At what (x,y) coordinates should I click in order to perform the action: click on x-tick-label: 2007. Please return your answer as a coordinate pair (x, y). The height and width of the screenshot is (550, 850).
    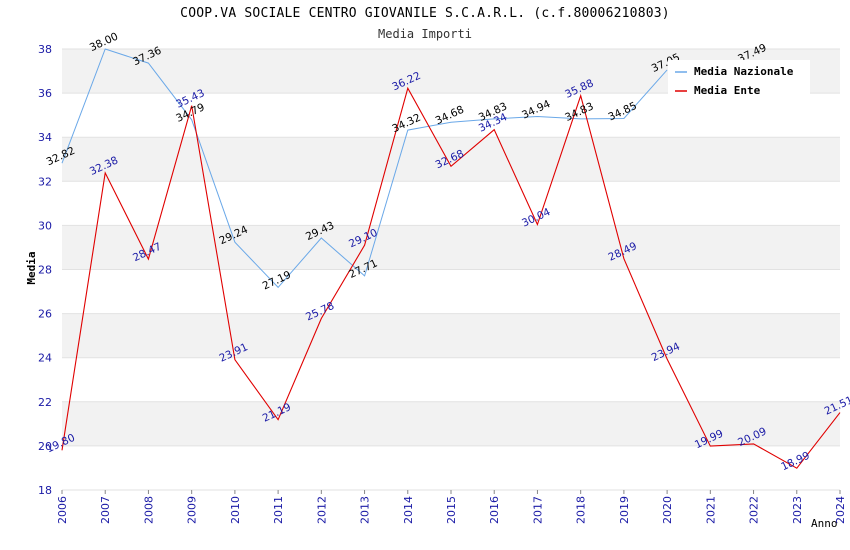
    Looking at the image, I should click on (105, 510).